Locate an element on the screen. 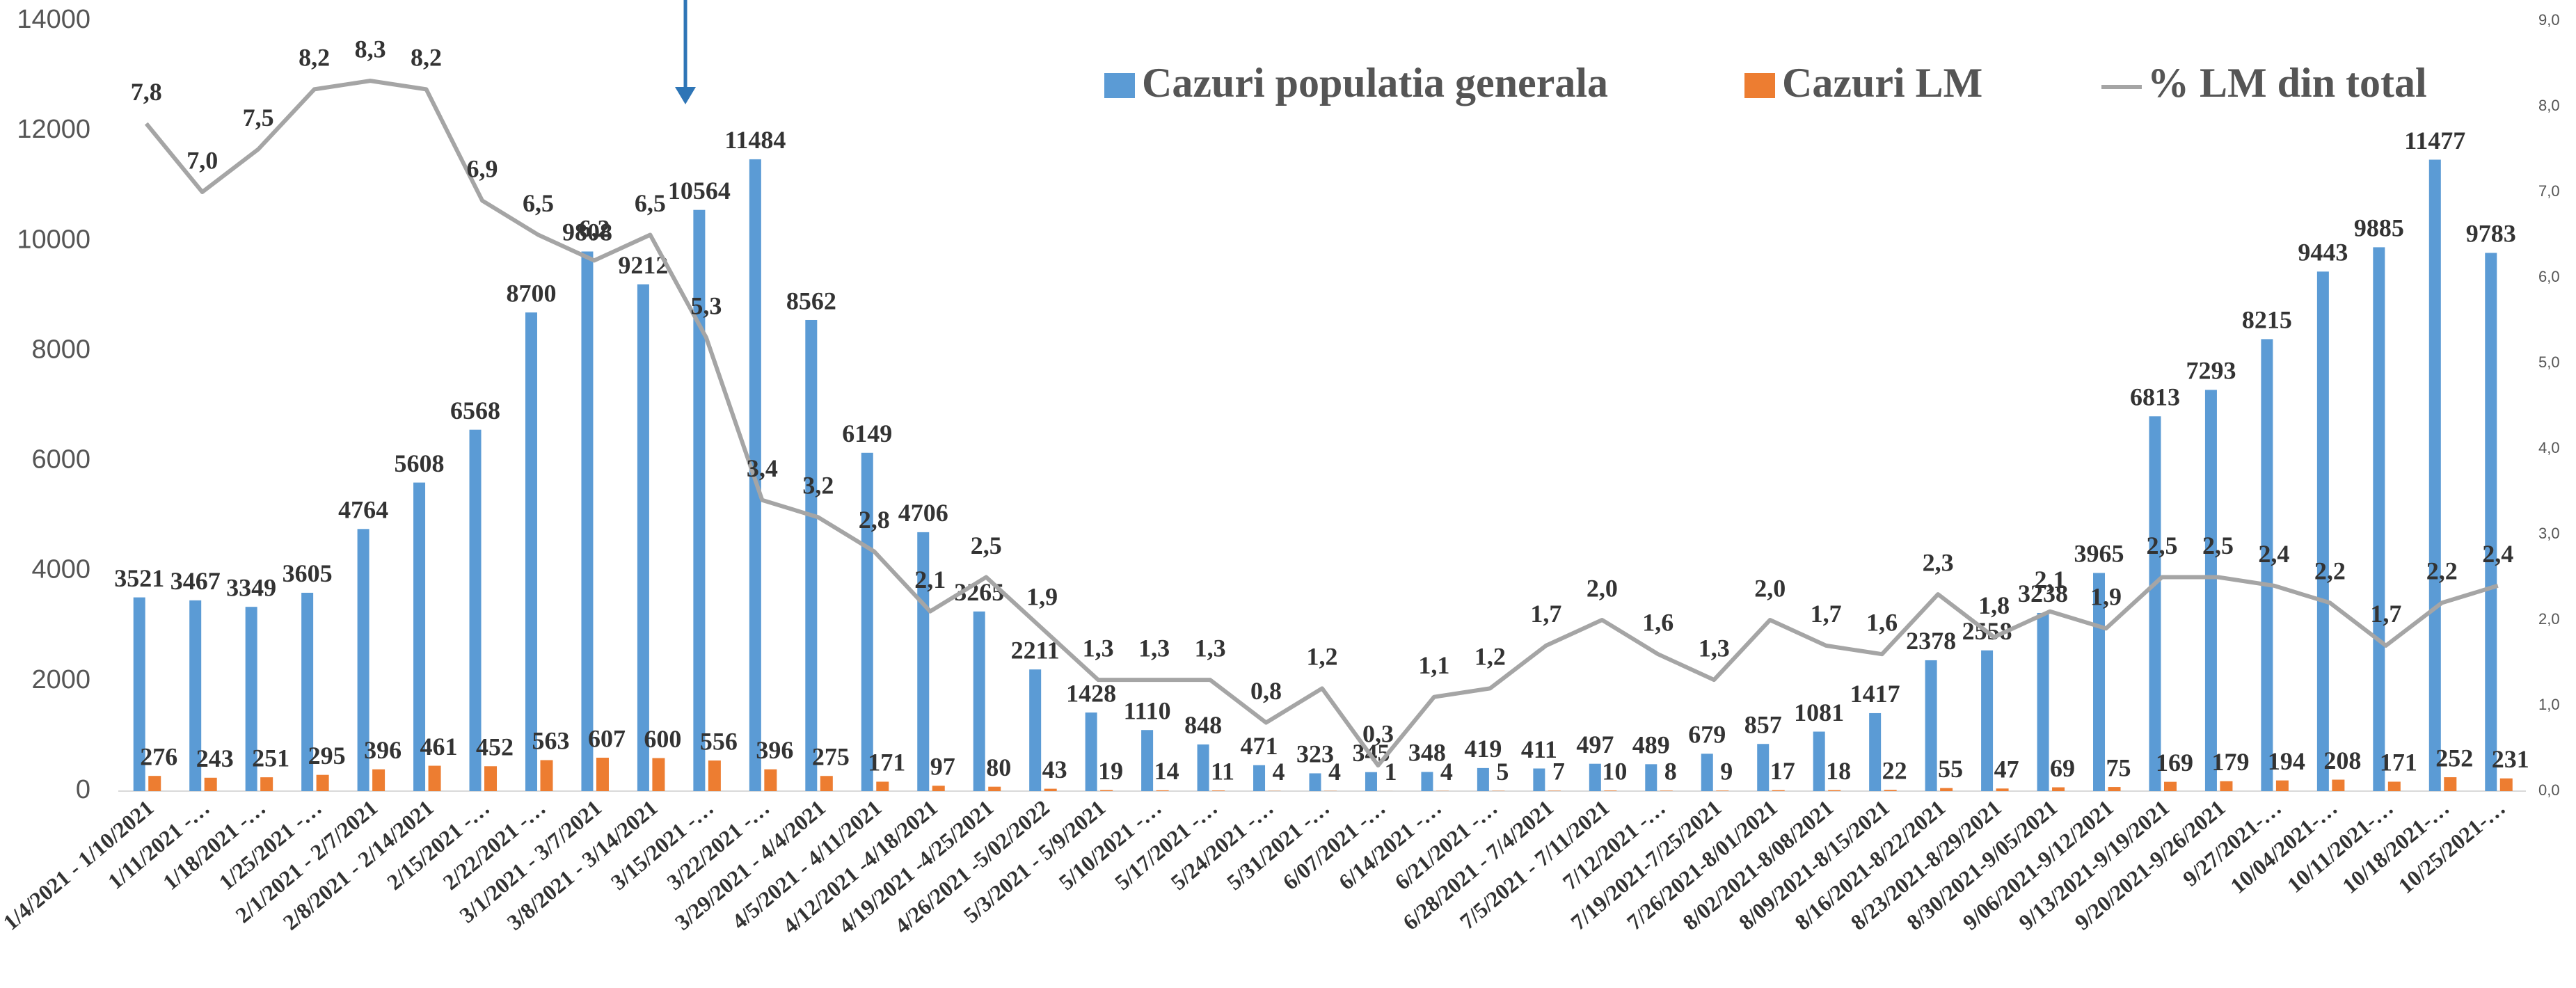 Image resolution: width=2576 pixels, height=988 pixels. data-label: 3,4 is located at coordinates (762, 468).